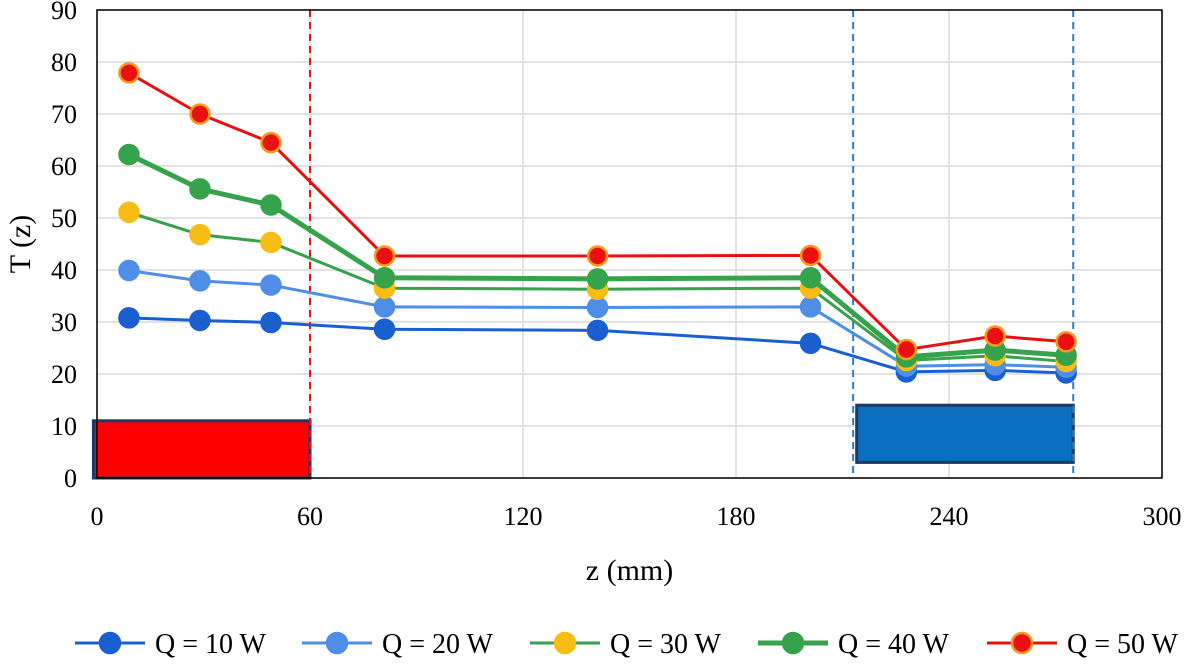 This screenshot has height=664, width=1200. Describe the element at coordinates (97, 516) in the screenshot. I see `x-tick-label: 0` at that location.